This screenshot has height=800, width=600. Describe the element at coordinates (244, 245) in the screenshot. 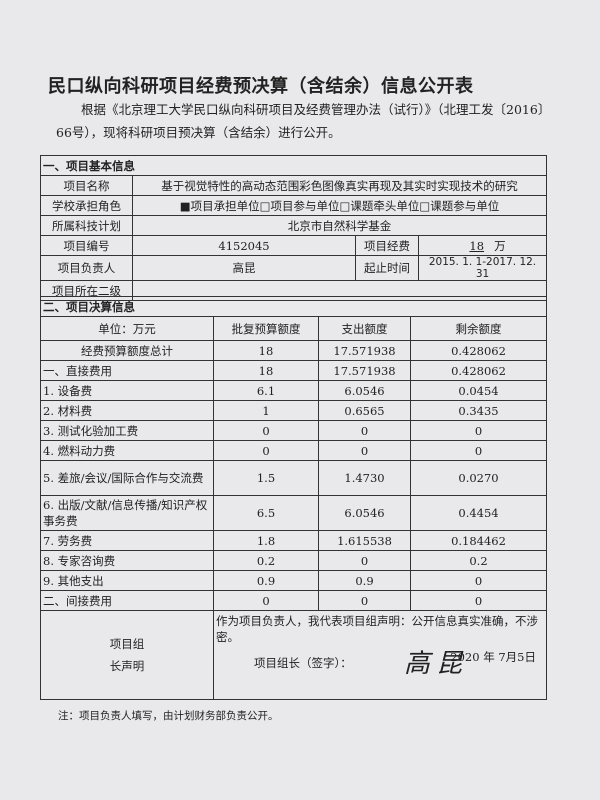

I see `project-no: 4152045` at that location.